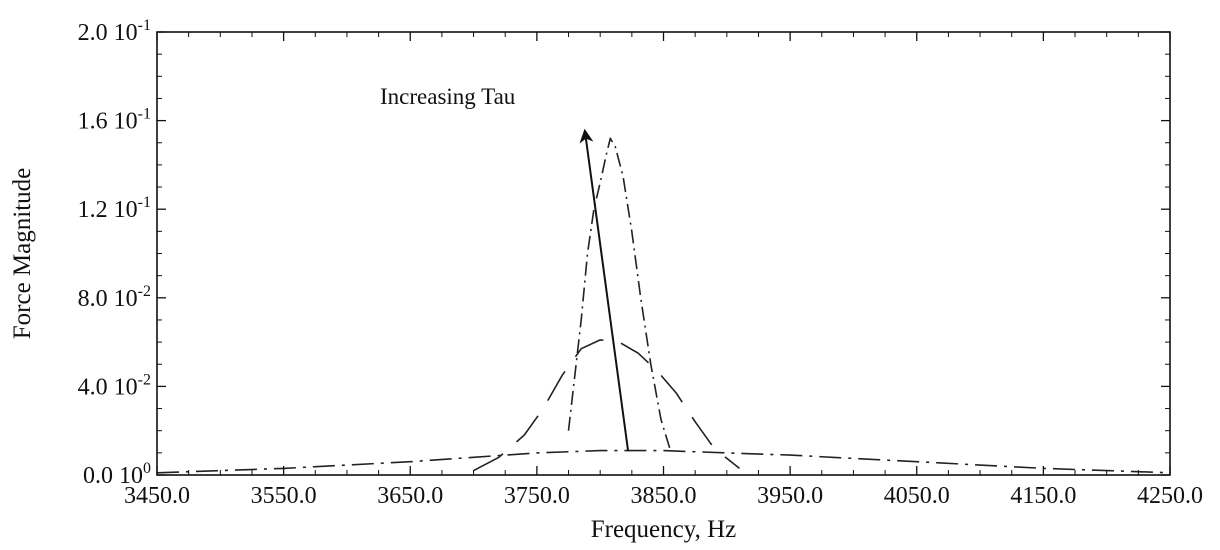 The height and width of the screenshot is (550, 1220). What do you see at coordinates (537, 496) in the screenshot?
I see `x-tick-label: 3750.0` at bounding box center [537, 496].